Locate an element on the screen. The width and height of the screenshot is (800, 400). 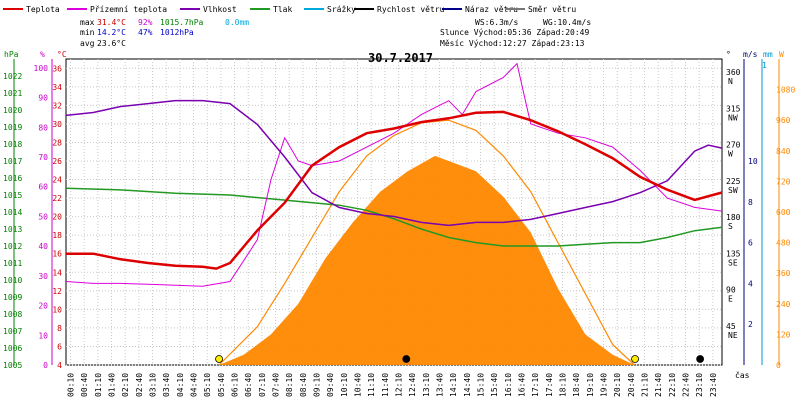
tick-time: 09:40 is located at coordinates (330, 385).